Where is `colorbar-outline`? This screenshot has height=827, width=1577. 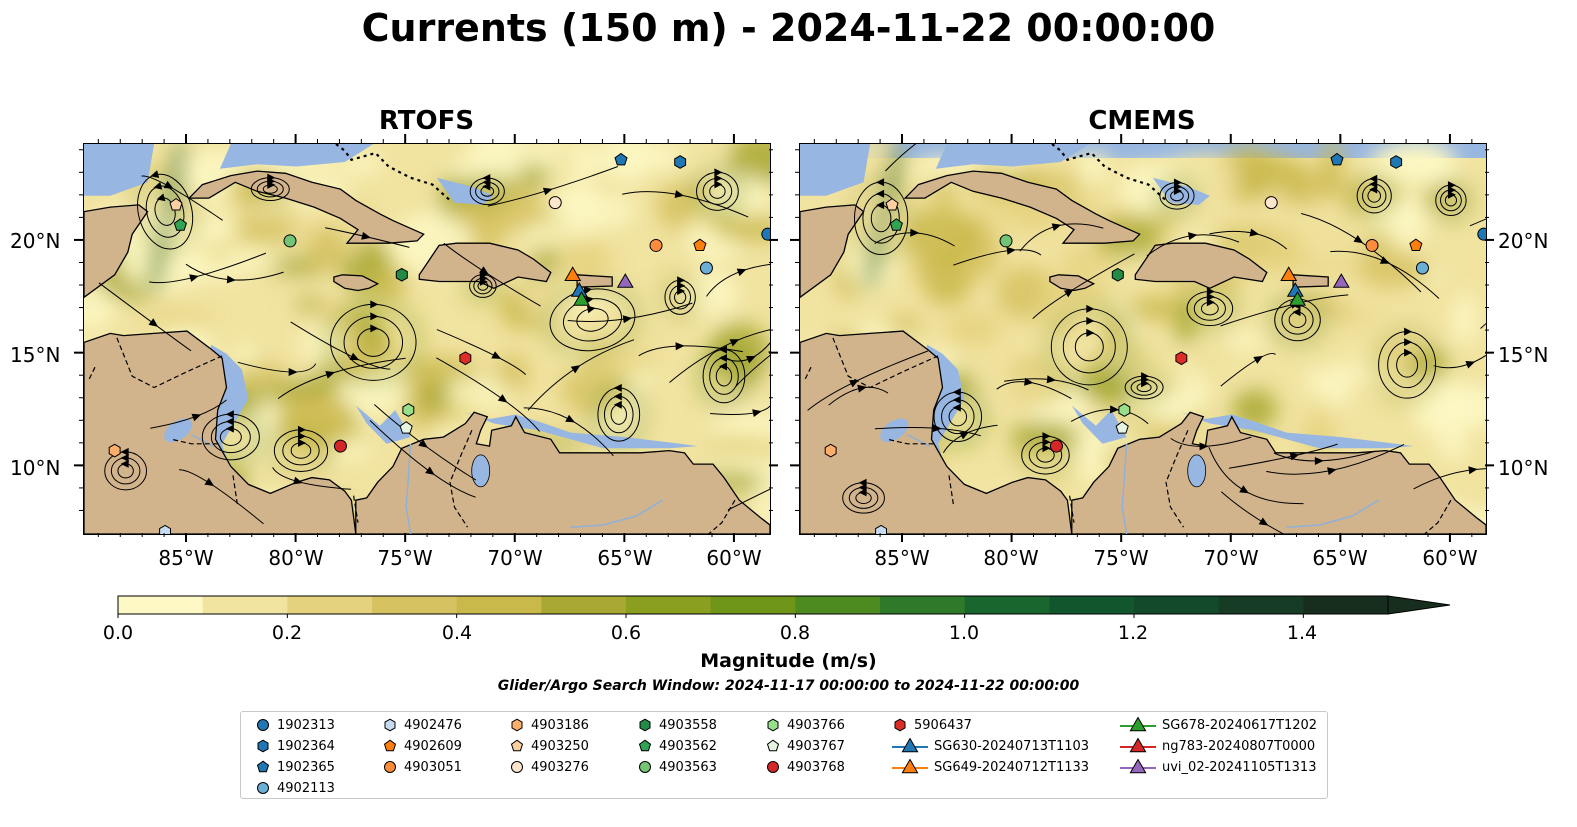 colorbar-outline is located at coordinates (753, 605).